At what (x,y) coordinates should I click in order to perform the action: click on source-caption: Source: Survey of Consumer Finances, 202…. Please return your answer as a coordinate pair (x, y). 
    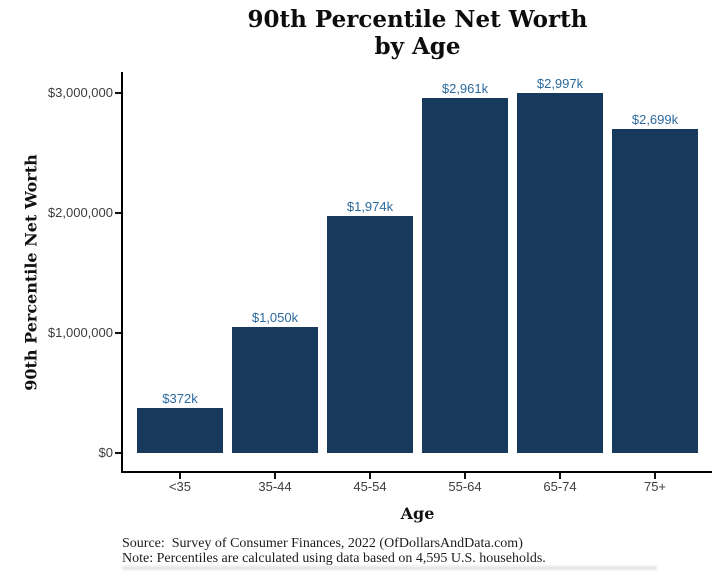
    Looking at the image, I should click on (322, 543).